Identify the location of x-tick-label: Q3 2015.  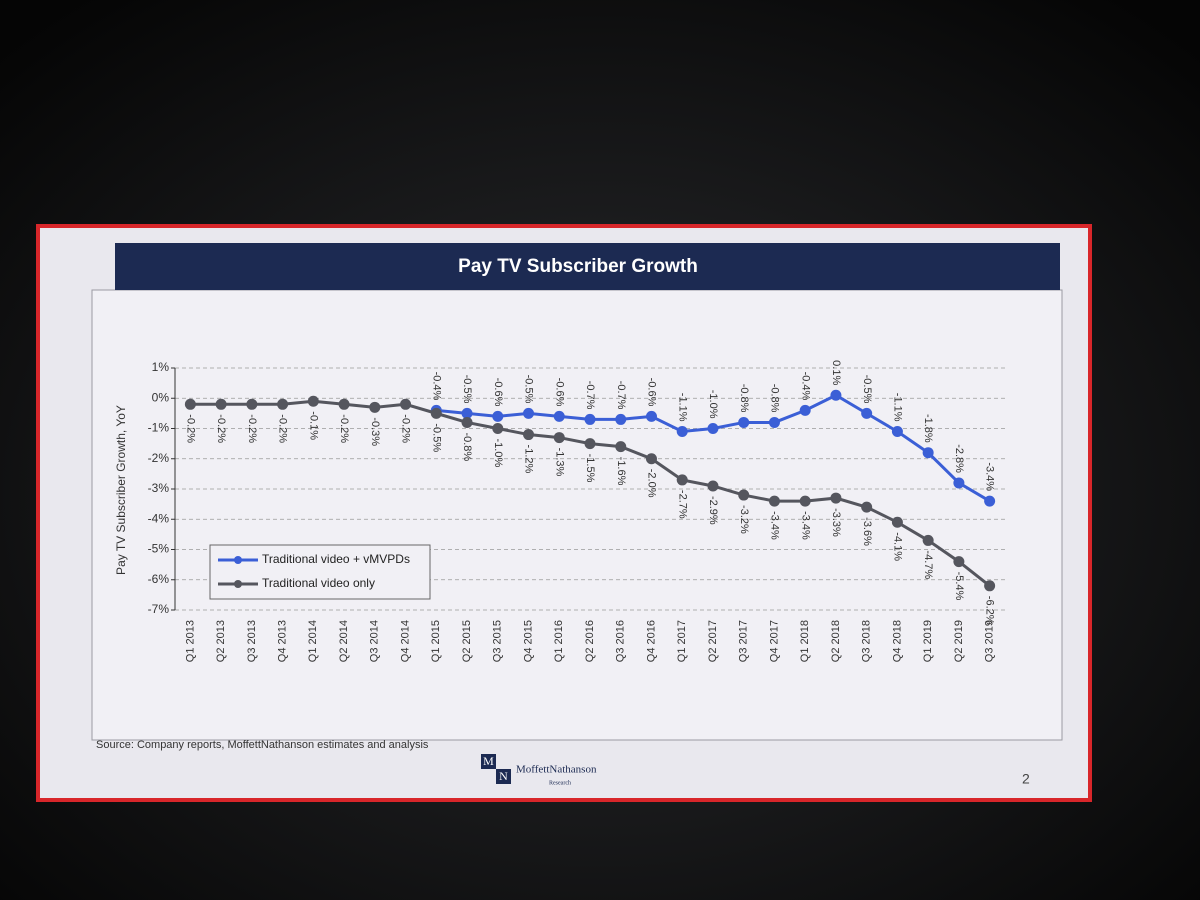
(498, 641).